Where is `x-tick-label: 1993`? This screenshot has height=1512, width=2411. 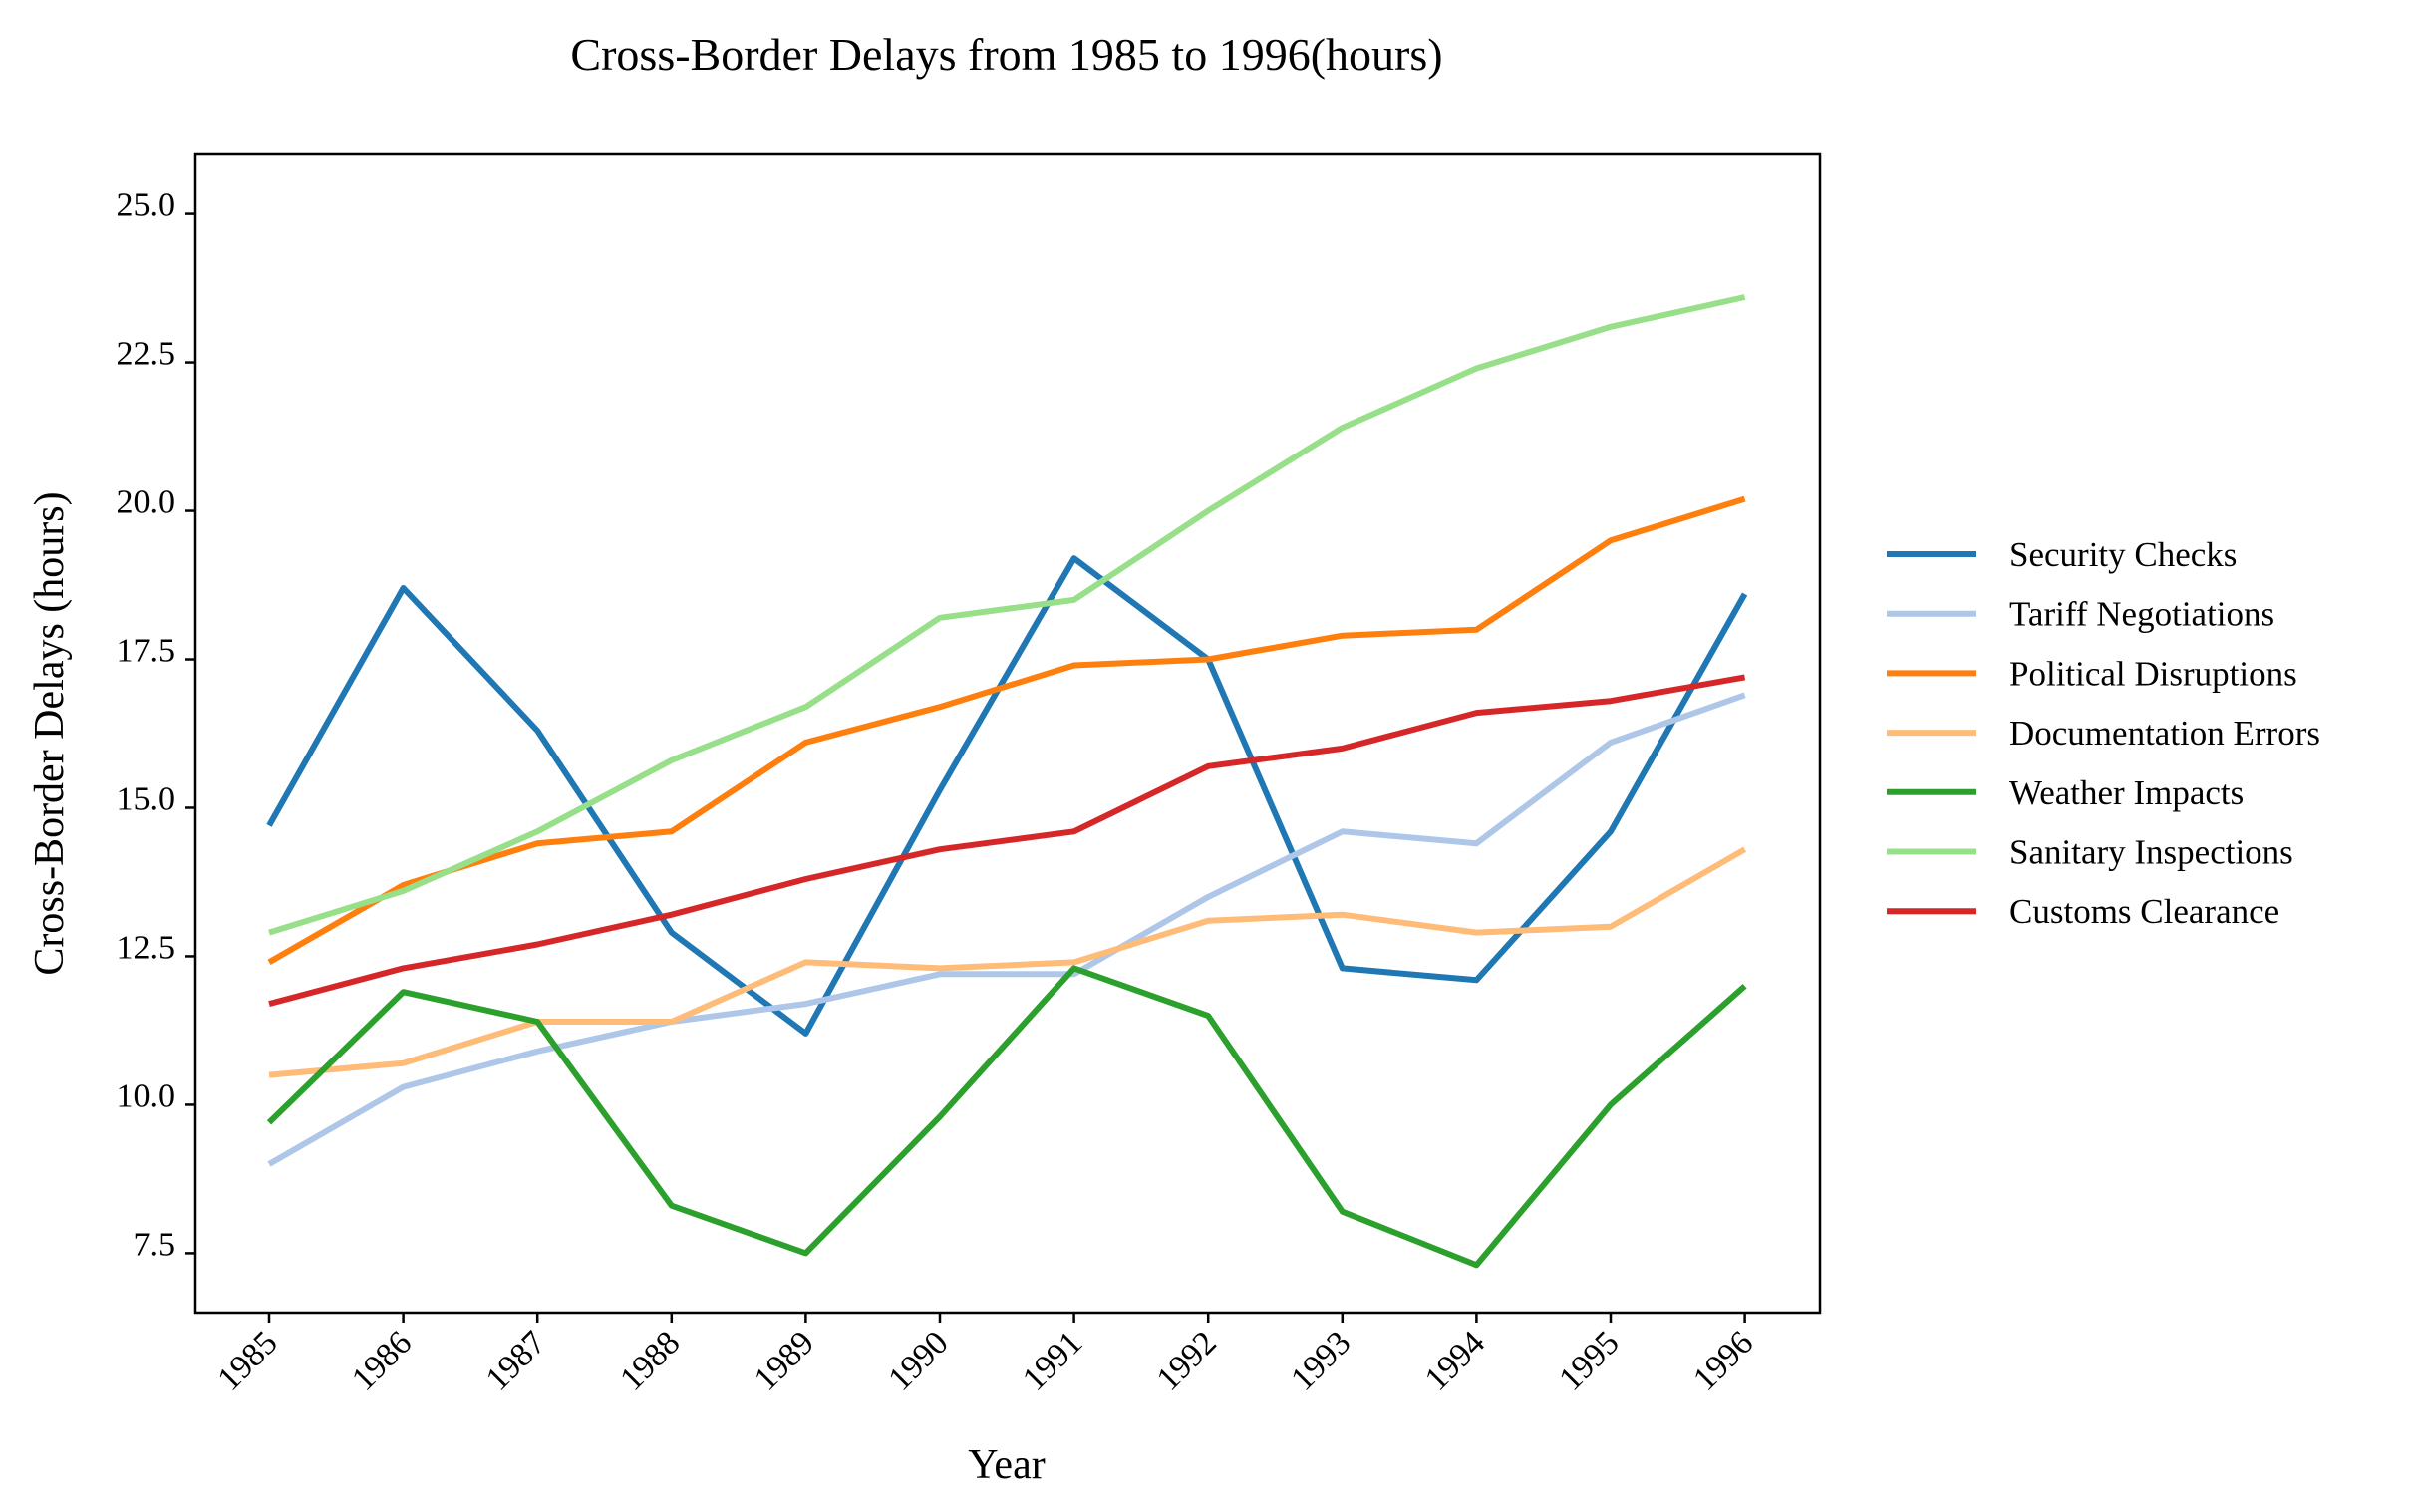 x-tick-label: 1993 is located at coordinates (1320, 1360).